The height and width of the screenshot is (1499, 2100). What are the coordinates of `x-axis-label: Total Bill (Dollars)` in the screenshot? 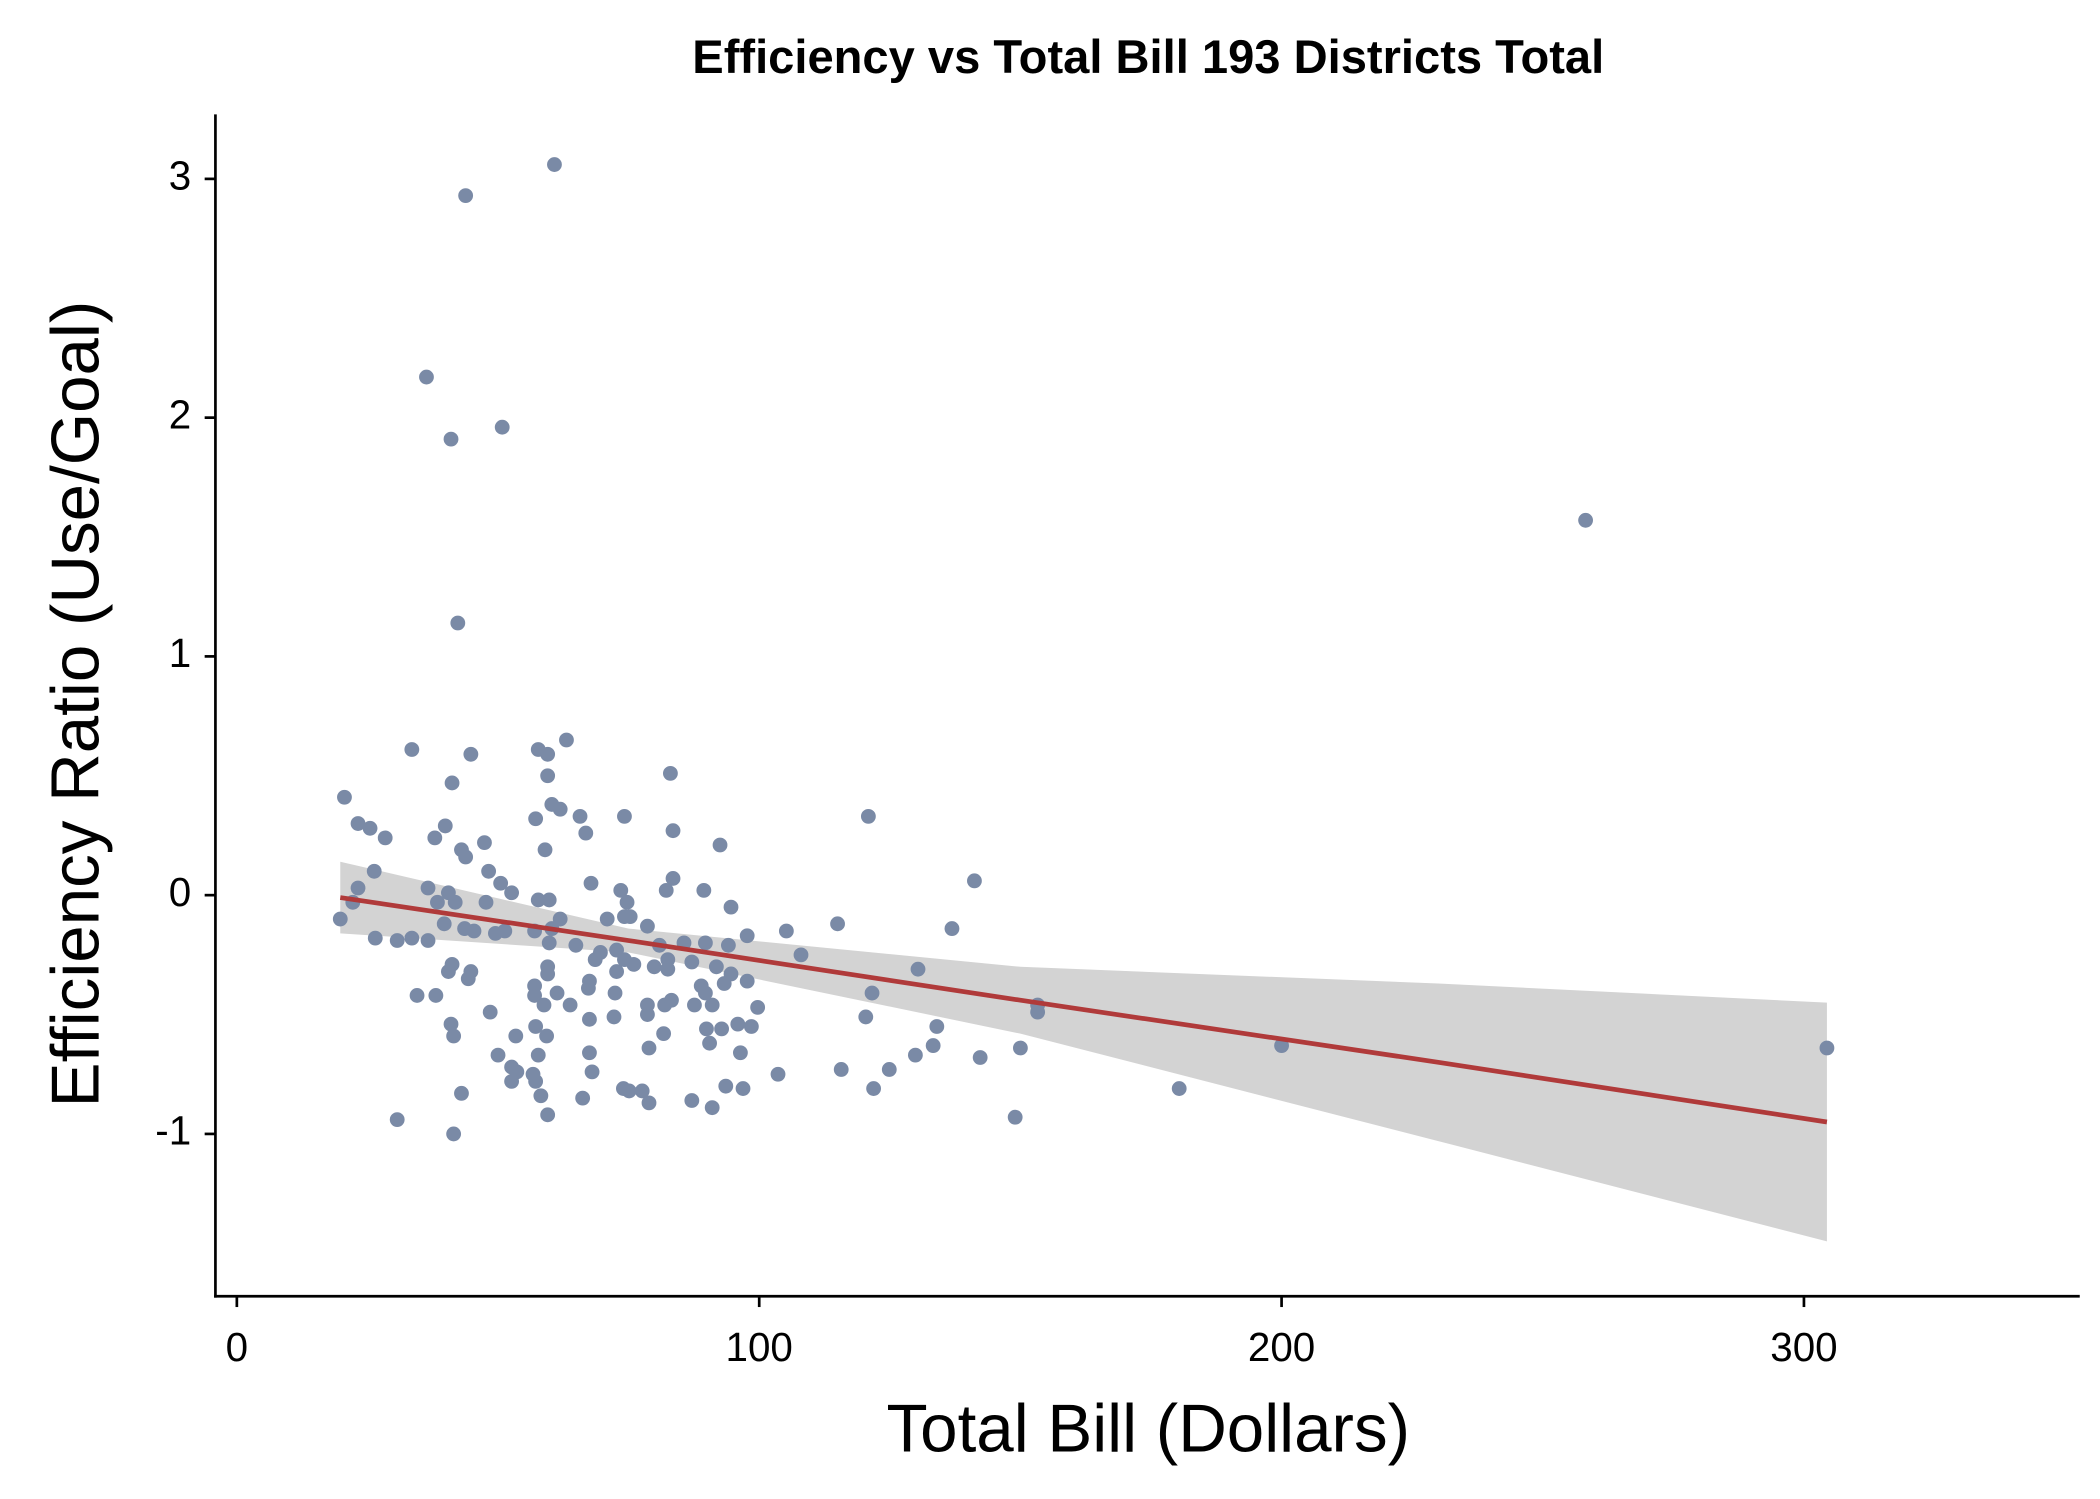 It's located at (1148, 1428).